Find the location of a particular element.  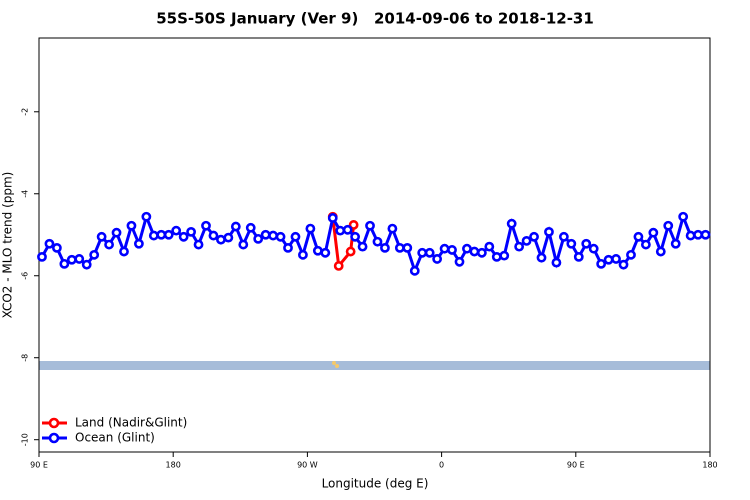

y-tick-label: -2 is located at coordinates (25, 112).